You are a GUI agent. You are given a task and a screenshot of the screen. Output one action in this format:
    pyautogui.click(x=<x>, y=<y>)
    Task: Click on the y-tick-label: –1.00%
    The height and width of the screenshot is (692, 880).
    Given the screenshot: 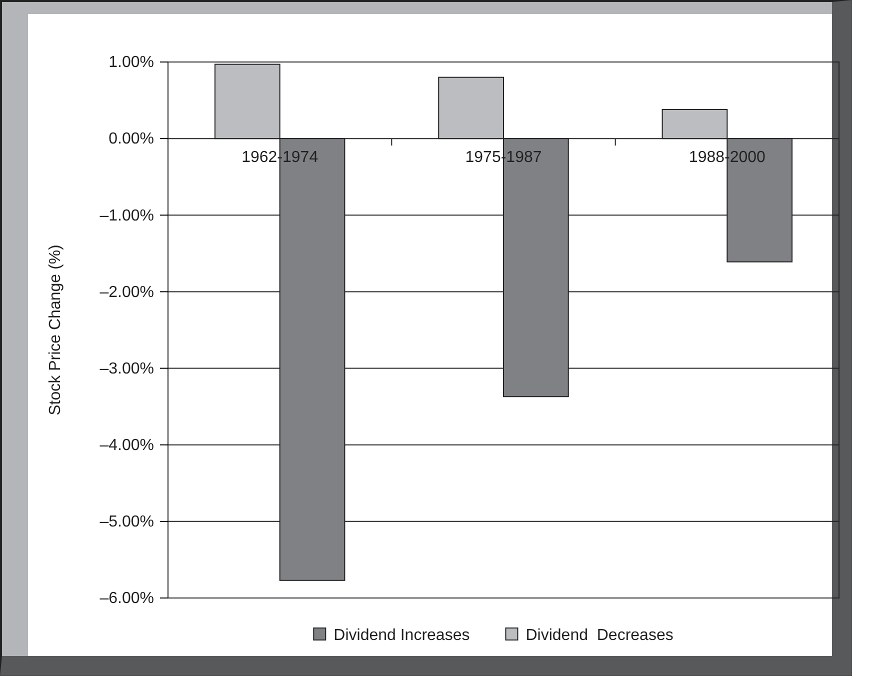 What is the action you would take?
    pyautogui.click(x=127, y=215)
    